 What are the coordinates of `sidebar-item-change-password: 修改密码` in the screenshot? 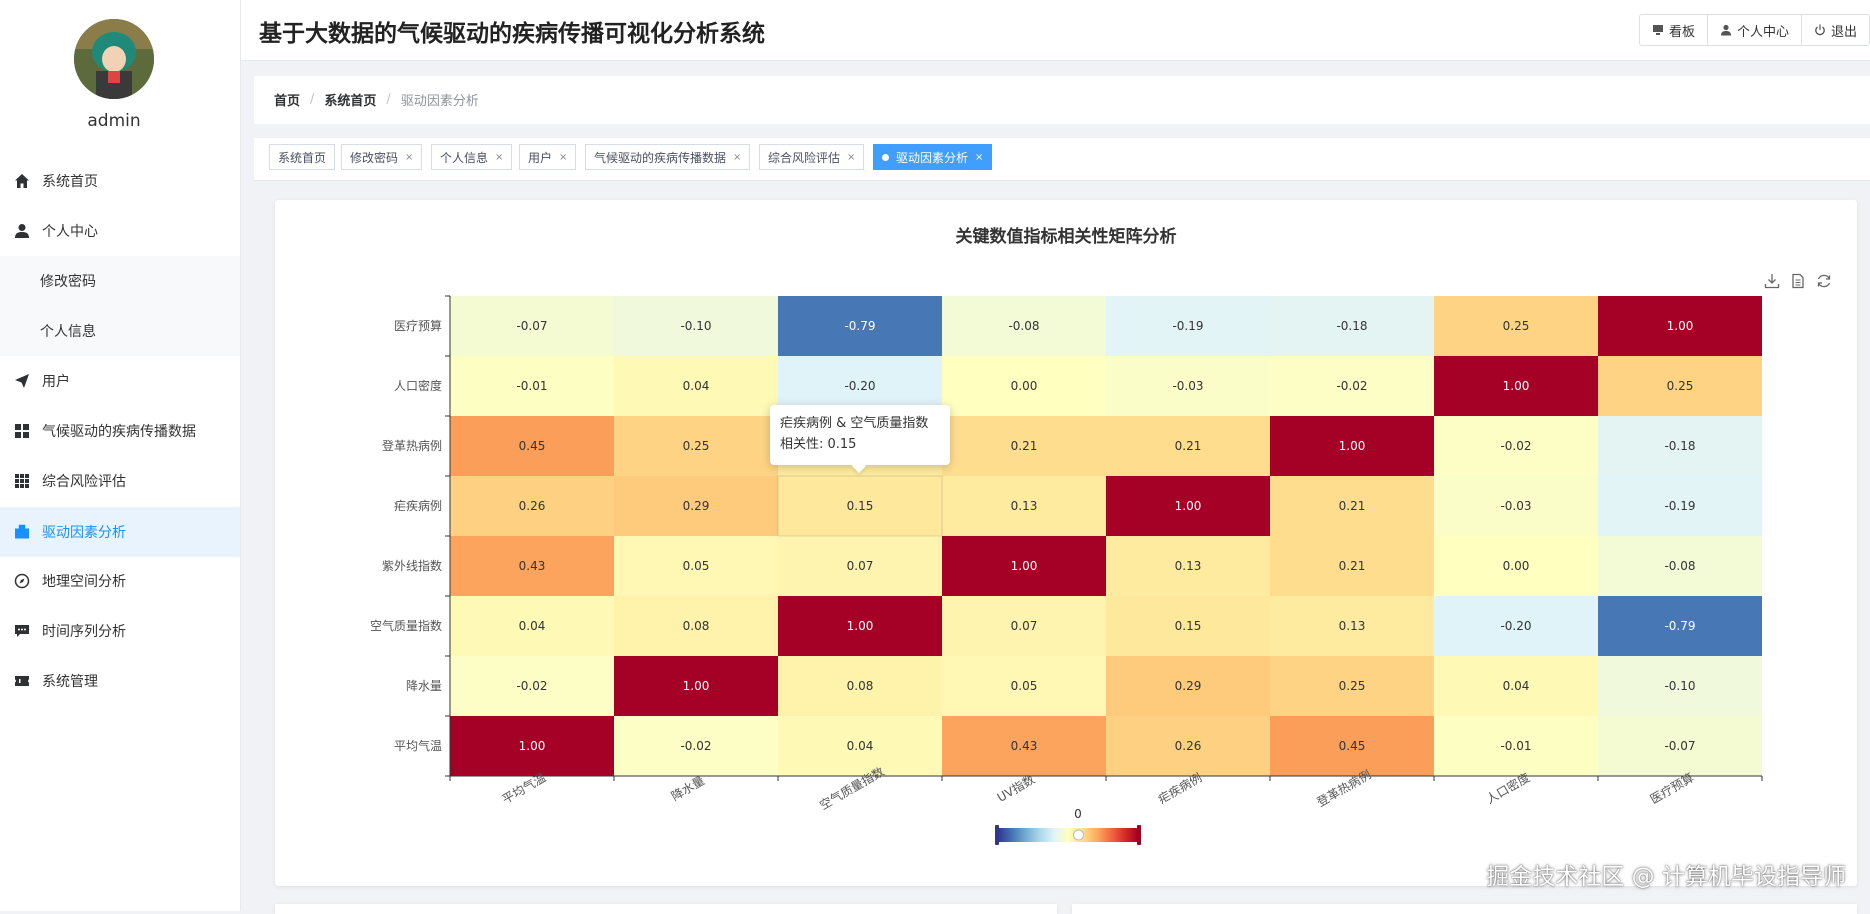 It's located at (120, 281).